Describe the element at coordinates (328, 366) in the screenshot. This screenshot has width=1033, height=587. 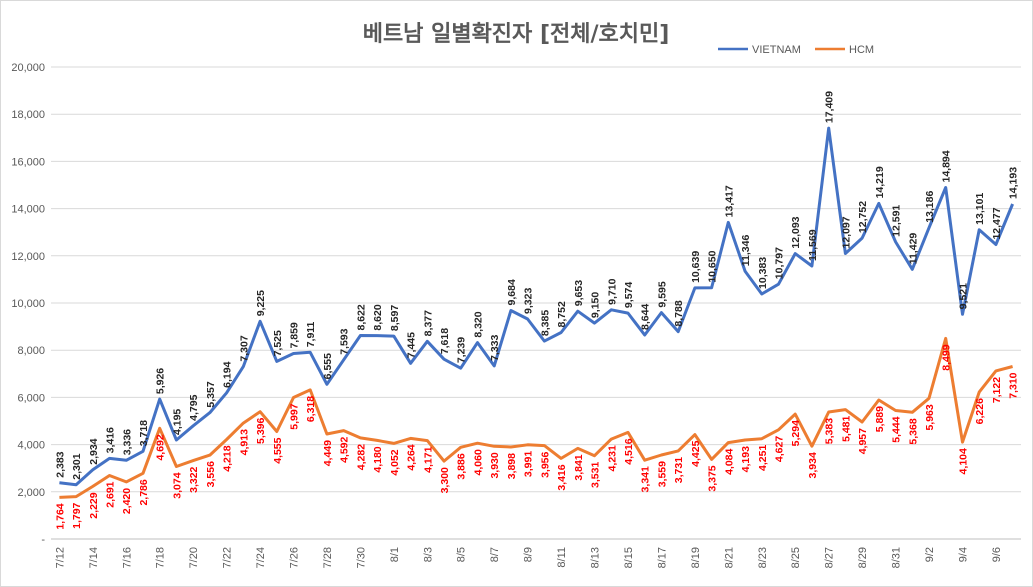
I see `data-label-vietnam: 6,555` at that location.